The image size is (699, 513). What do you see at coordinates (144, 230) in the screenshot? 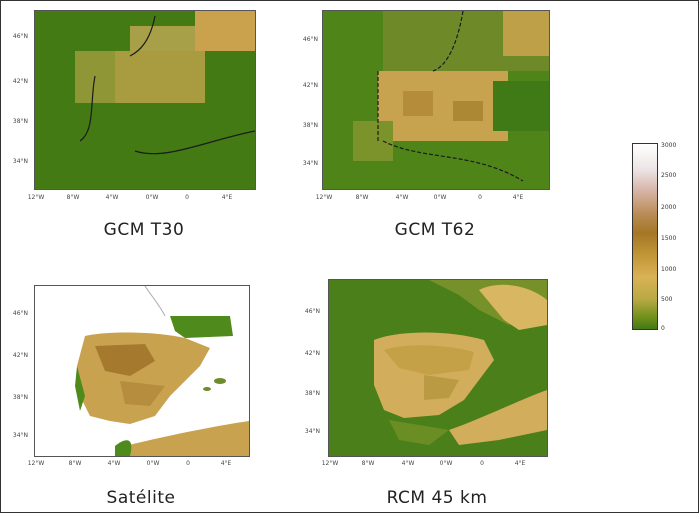
I see `caption-gcm-t30: GCM T30` at bounding box center [144, 230].